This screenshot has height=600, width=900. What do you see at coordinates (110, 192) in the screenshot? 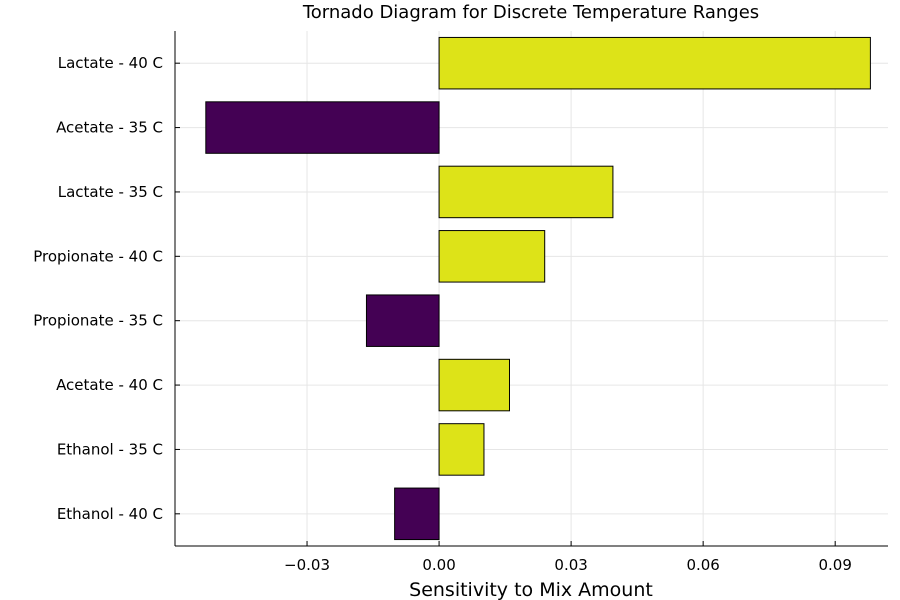
I see `y-tick-label: Lactate - 35 C` at bounding box center [110, 192].